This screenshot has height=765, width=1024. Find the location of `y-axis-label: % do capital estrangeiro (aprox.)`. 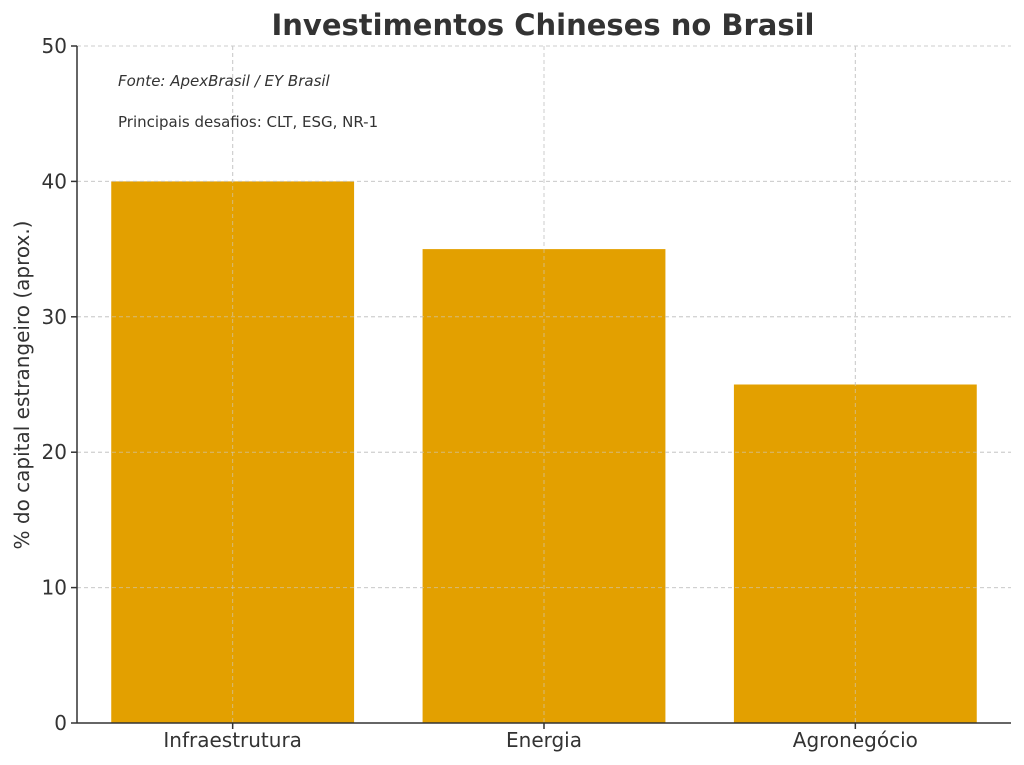

y-axis-label: % do capital estrangeiro (aprox.) is located at coordinates (22, 385).